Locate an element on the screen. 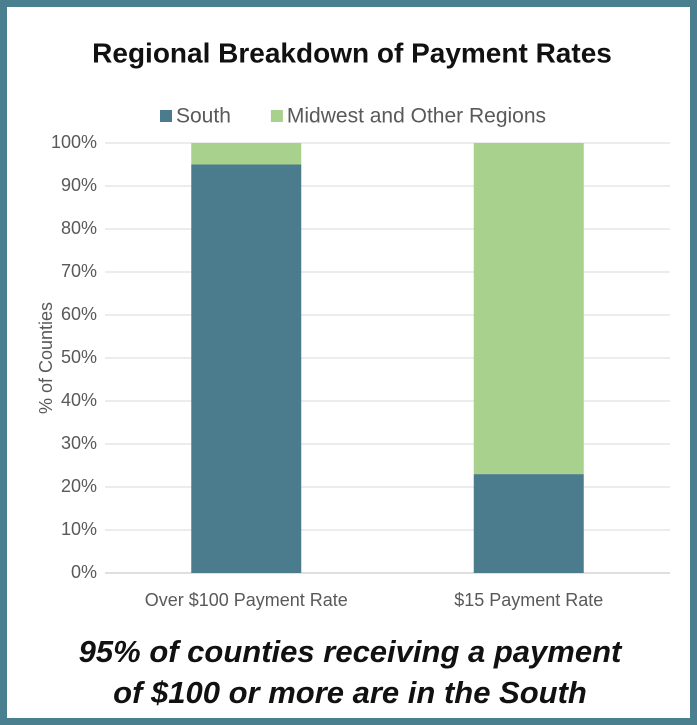 This screenshot has height=725, width=697. chart-title: Regional Breakdown of Payment Rates is located at coordinates (352, 52).